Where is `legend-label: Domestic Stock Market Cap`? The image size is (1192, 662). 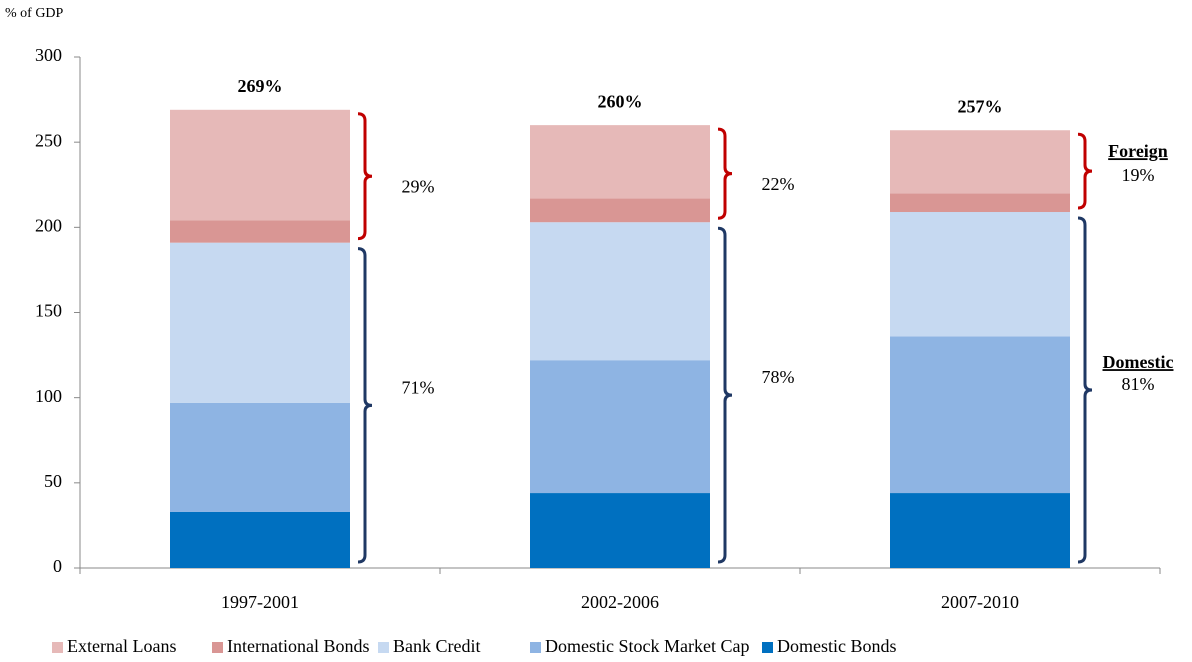 legend-label: Domestic Stock Market Cap is located at coordinates (647, 646).